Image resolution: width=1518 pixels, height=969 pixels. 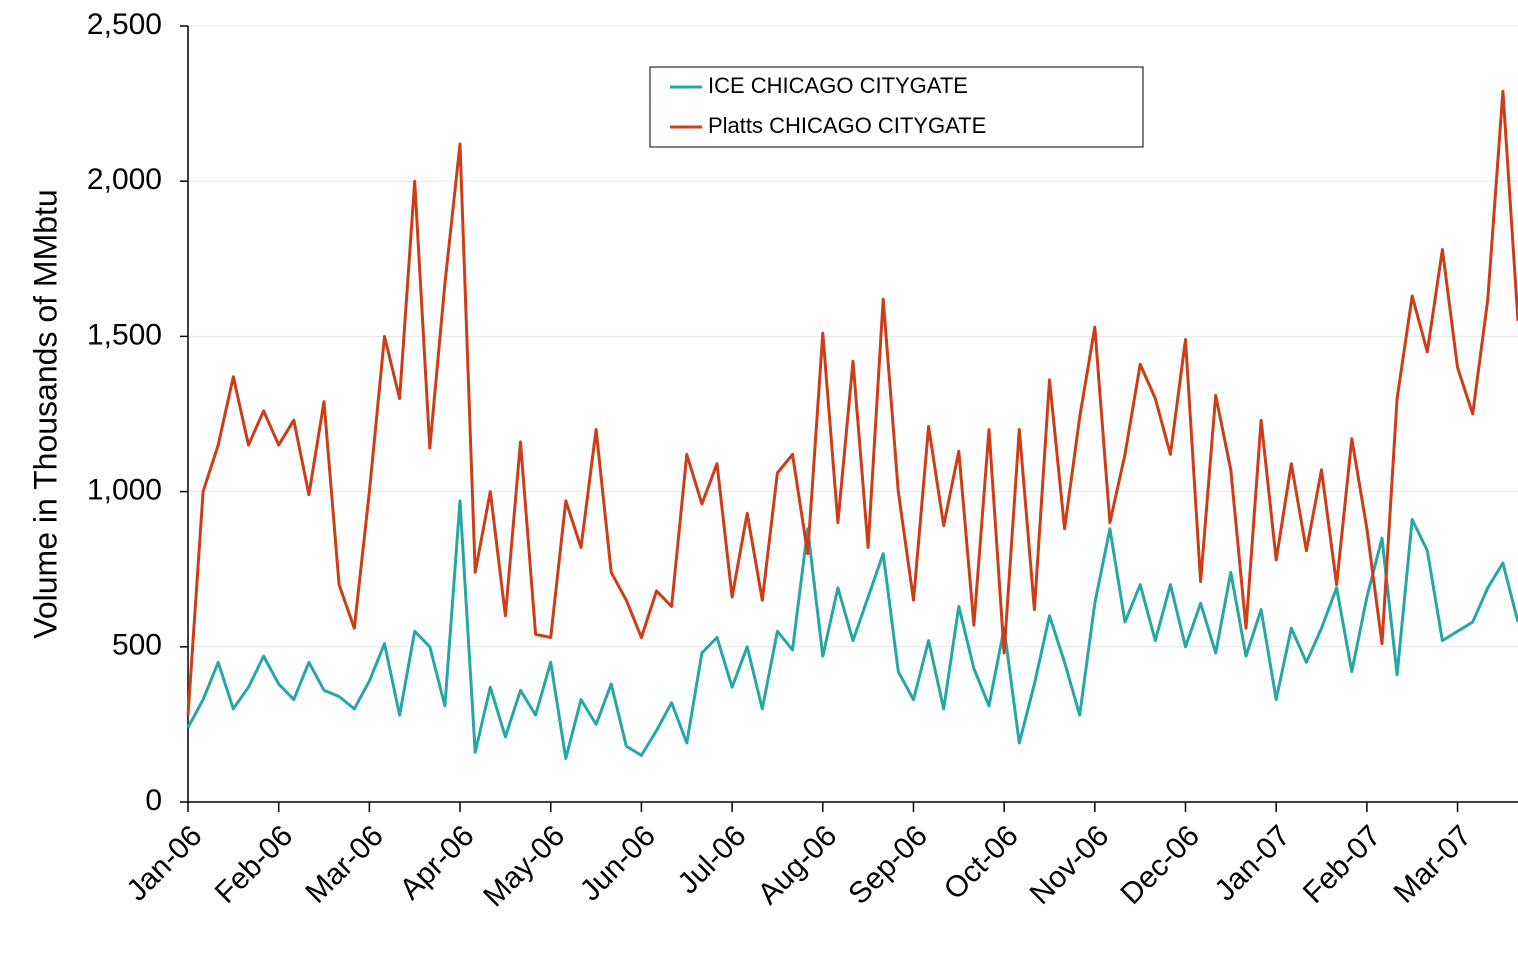 What do you see at coordinates (712, 859) in the screenshot?
I see `x-tick-label: Jul-06` at bounding box center [712, 859].